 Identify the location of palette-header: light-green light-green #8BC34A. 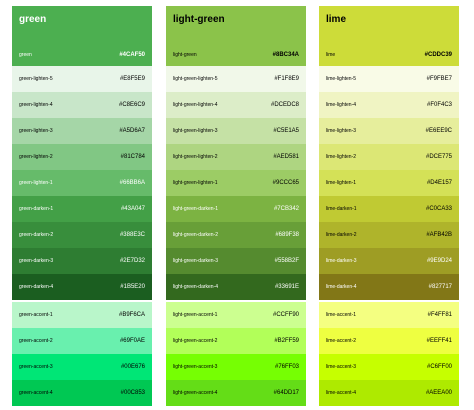
(236, 36).